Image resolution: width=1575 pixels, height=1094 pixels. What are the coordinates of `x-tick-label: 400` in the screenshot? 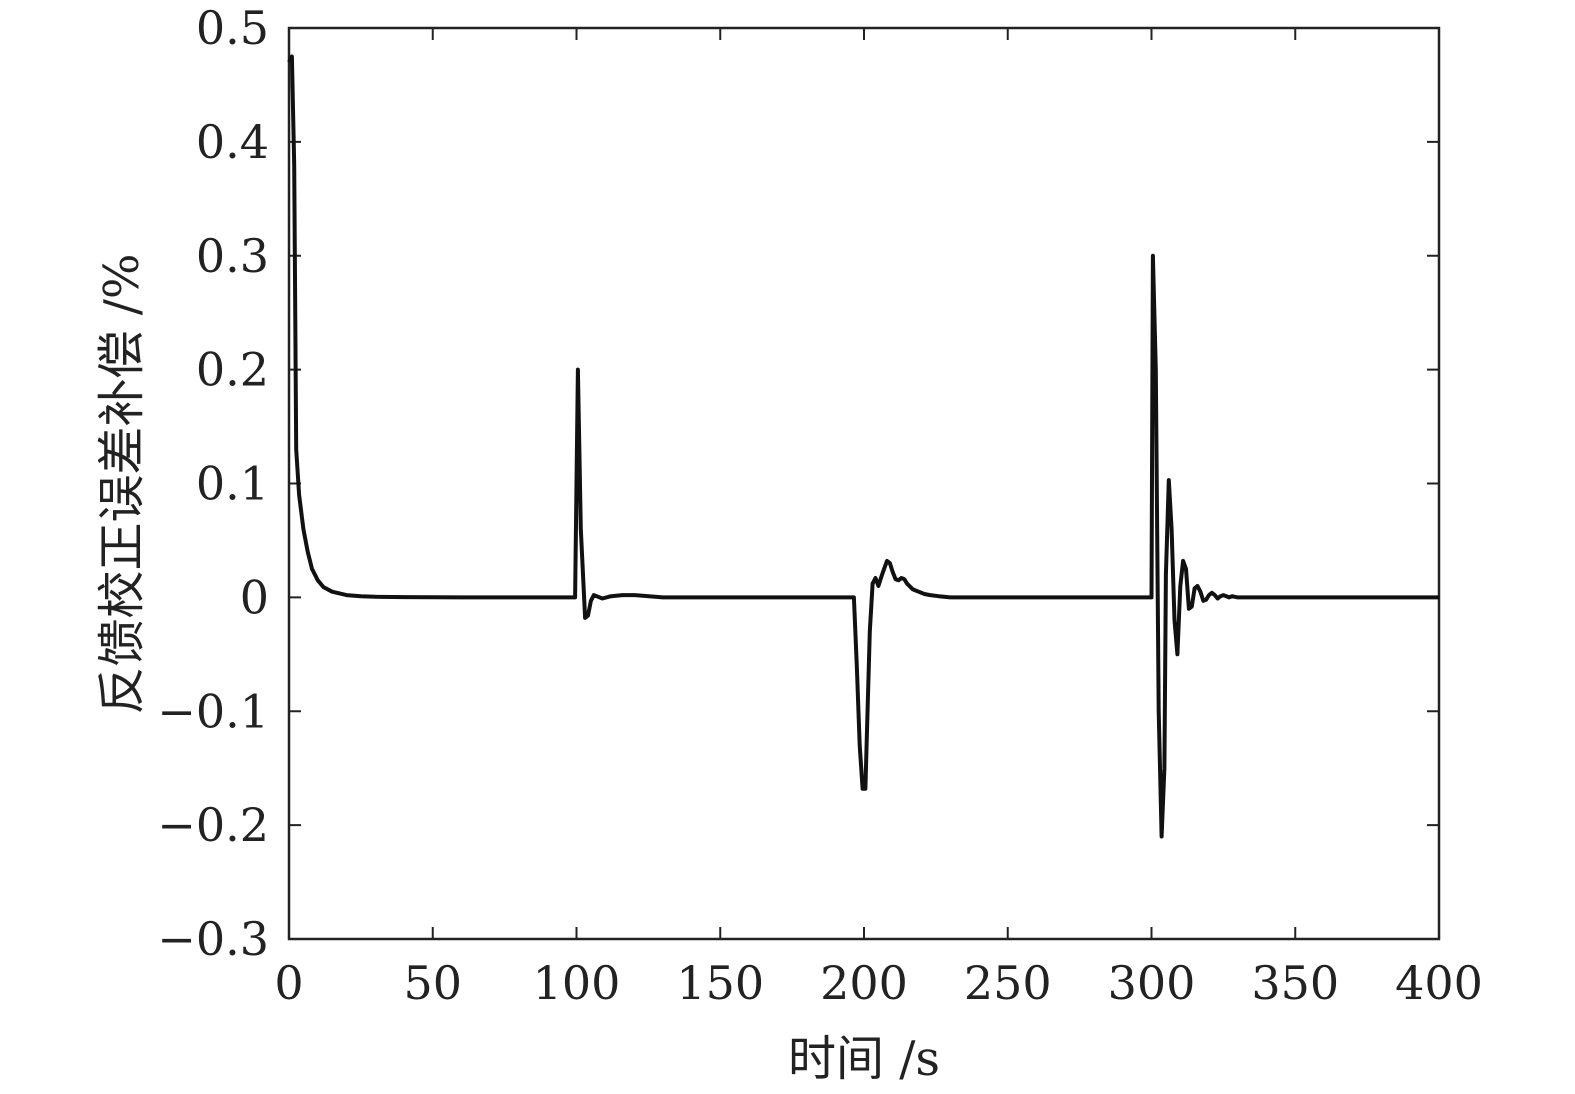 It's located at (1439, 983).